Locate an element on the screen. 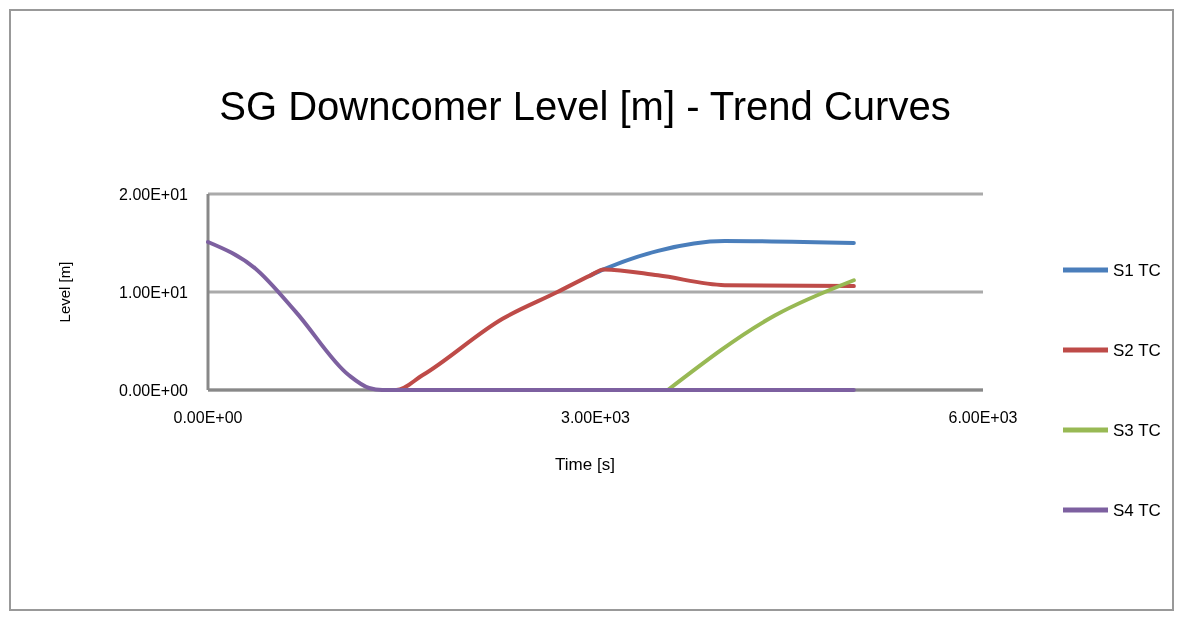 The image size is (1183, 620). x-tick-label: 6.00E+03 is located at coordinates (983, 417).